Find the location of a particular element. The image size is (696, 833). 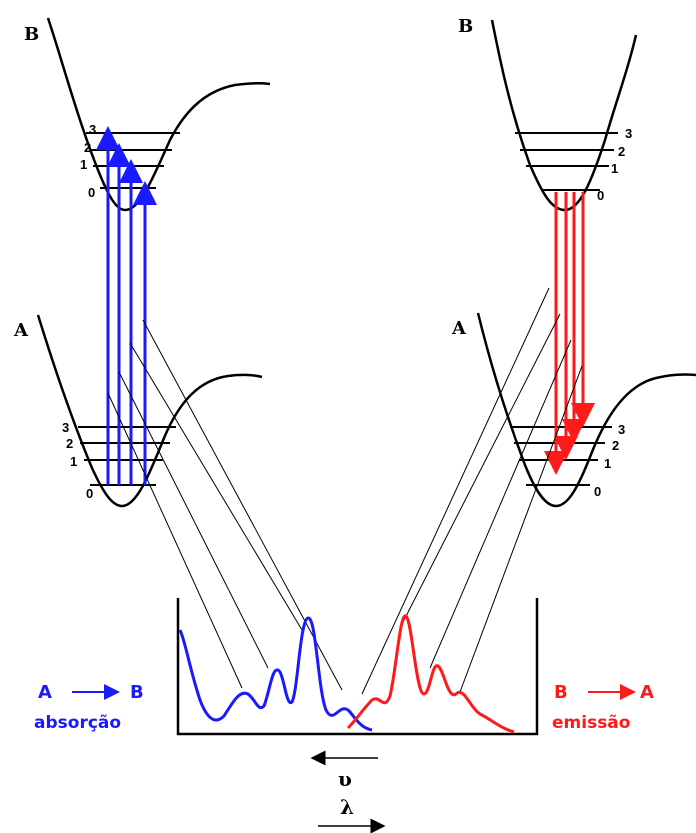

right-upper-level-2: 2 is located at coordinates (621, 151).